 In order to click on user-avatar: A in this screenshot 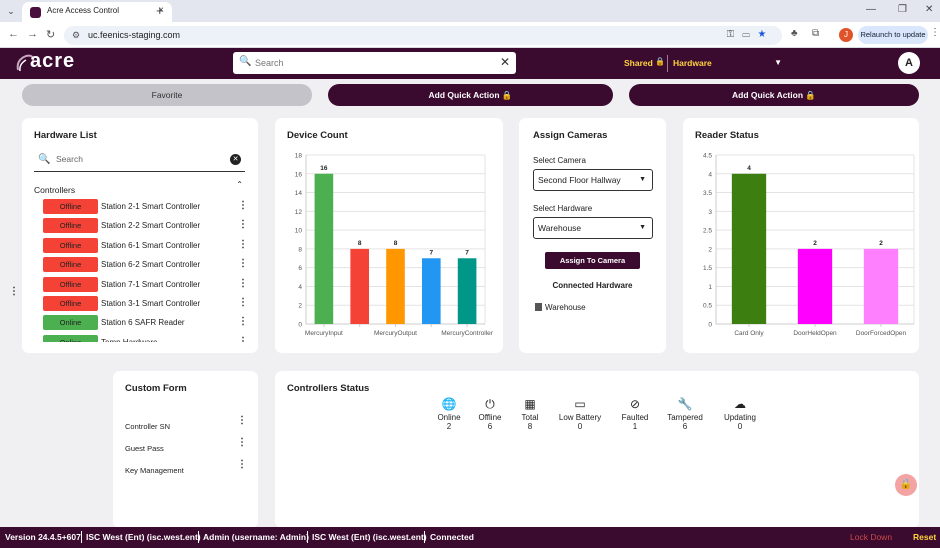, I will do `click(909, 63)`.